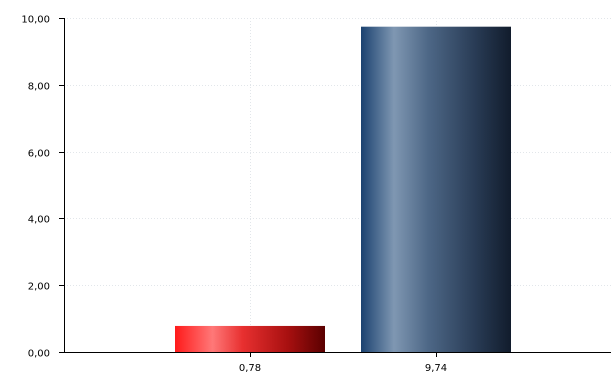 The width and height of the screenshot is (612, 374). I want to click on y-tick-labels: 0,00 2,00 4,00 6,00 8,00 10,00, so click(35, 187).